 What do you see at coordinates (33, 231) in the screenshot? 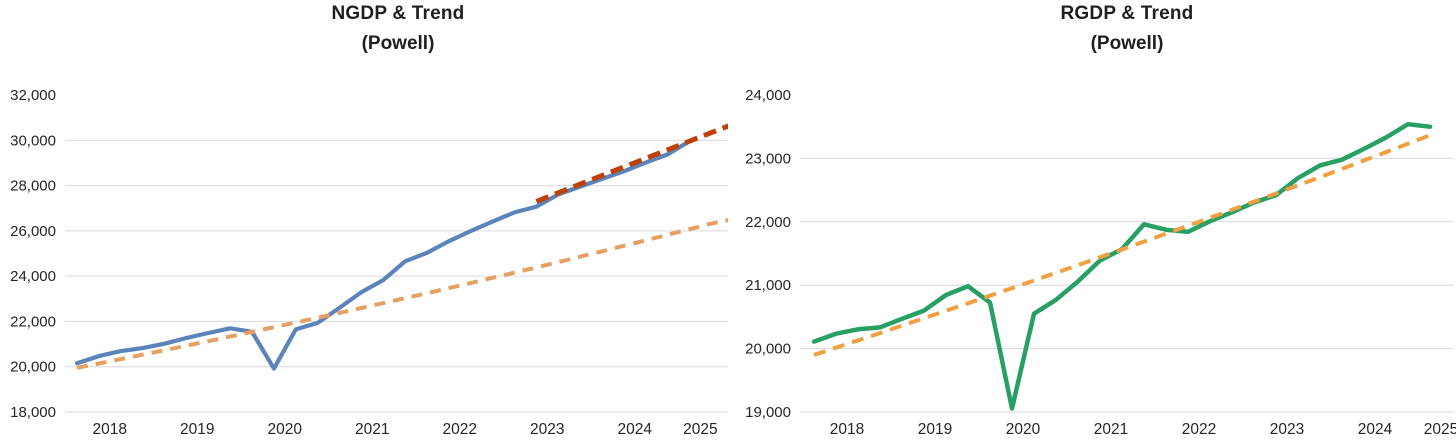
I see `y-axis-tick-label: 26,000` at bounding box center [33, 231].